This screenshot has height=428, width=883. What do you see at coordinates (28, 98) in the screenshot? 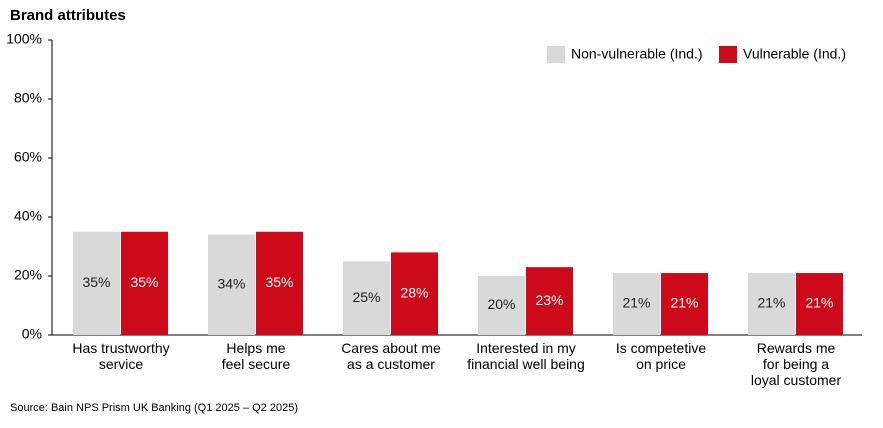
I see `y-tick-label: 80%` at bounding box center [28, 98].